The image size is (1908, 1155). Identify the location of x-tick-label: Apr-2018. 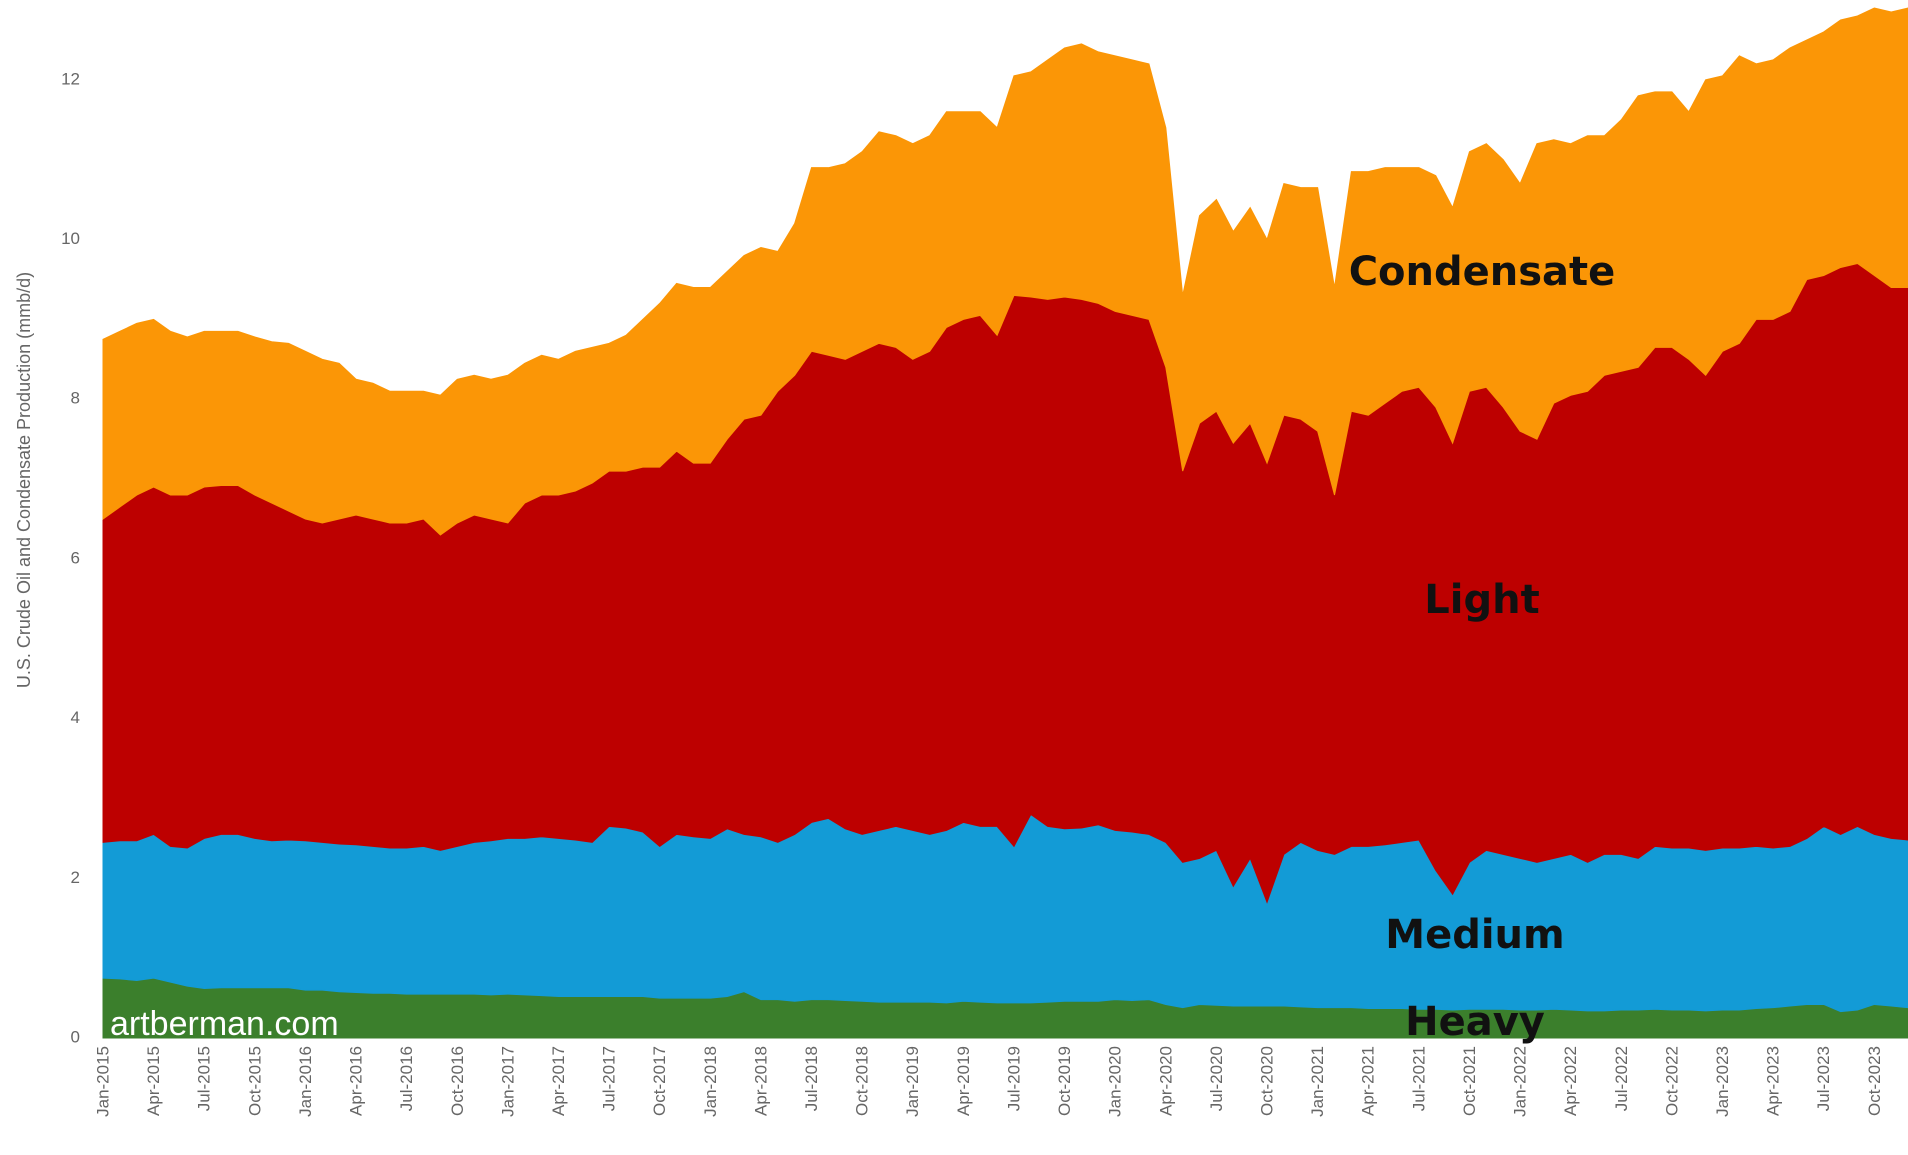
(760, 1081).